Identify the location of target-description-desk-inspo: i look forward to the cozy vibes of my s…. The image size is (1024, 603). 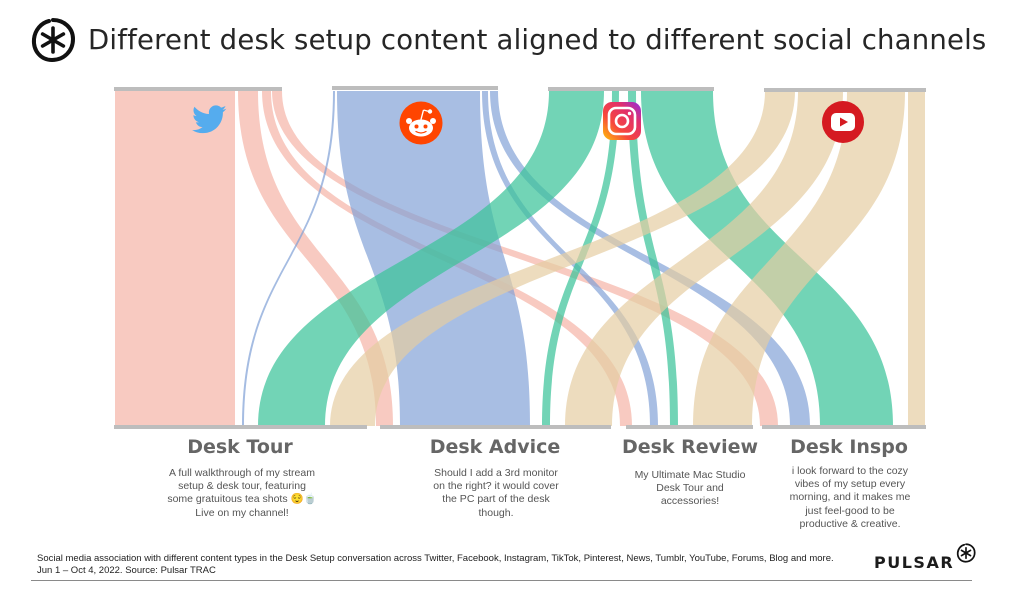
(850, 497).